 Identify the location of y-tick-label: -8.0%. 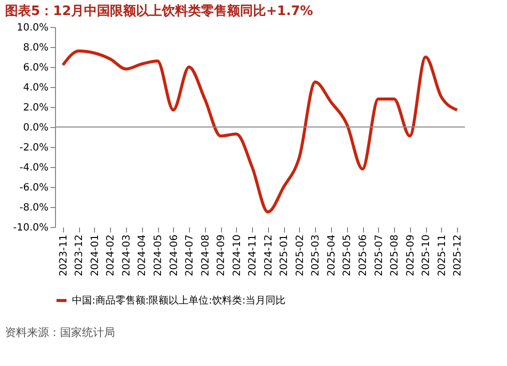
(33, 208).